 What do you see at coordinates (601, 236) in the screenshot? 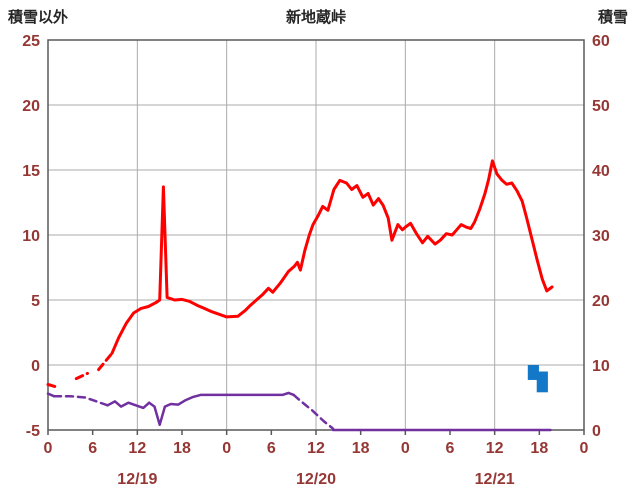
I see `right-axis-tick-label: 30` at bounding box center [601, 236].